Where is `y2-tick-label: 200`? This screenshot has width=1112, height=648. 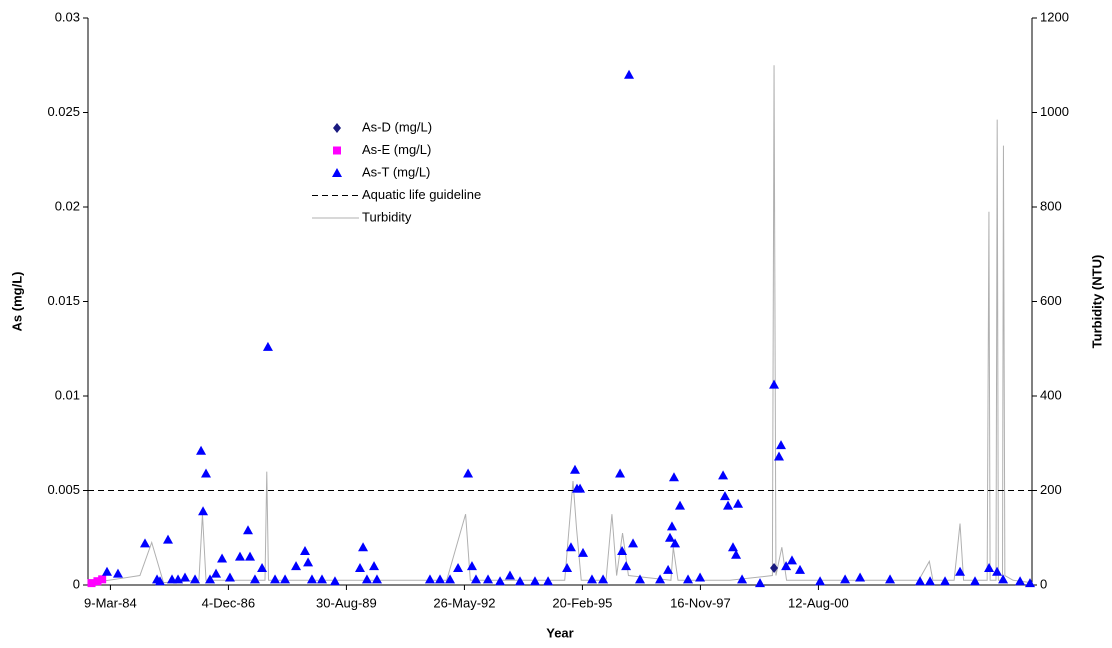 y2-tick-label: 200 is located at coordinates (1051, 489).